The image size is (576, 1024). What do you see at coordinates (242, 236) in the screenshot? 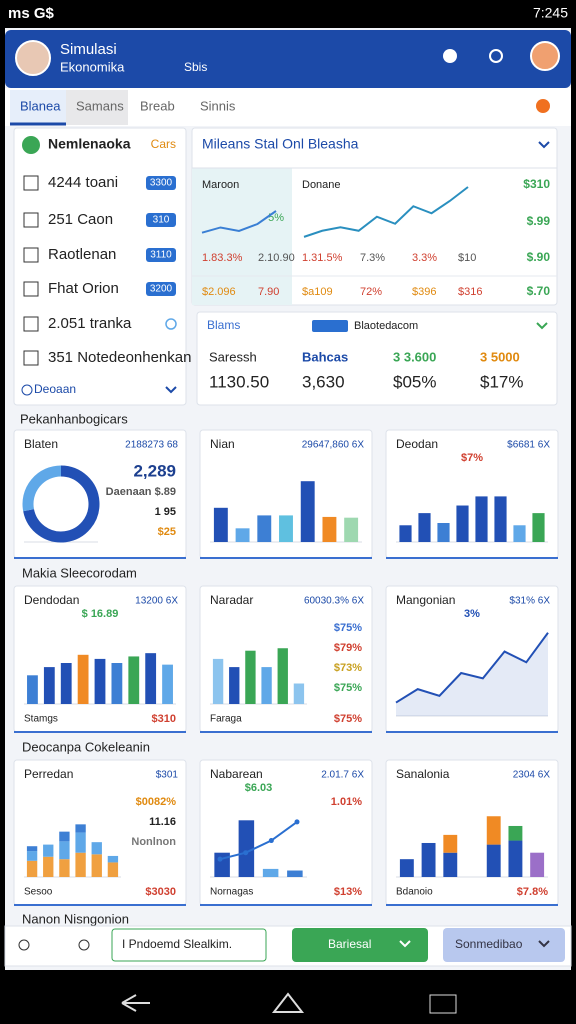
I see `summary-left-bg` at bounding box center [242, 236].